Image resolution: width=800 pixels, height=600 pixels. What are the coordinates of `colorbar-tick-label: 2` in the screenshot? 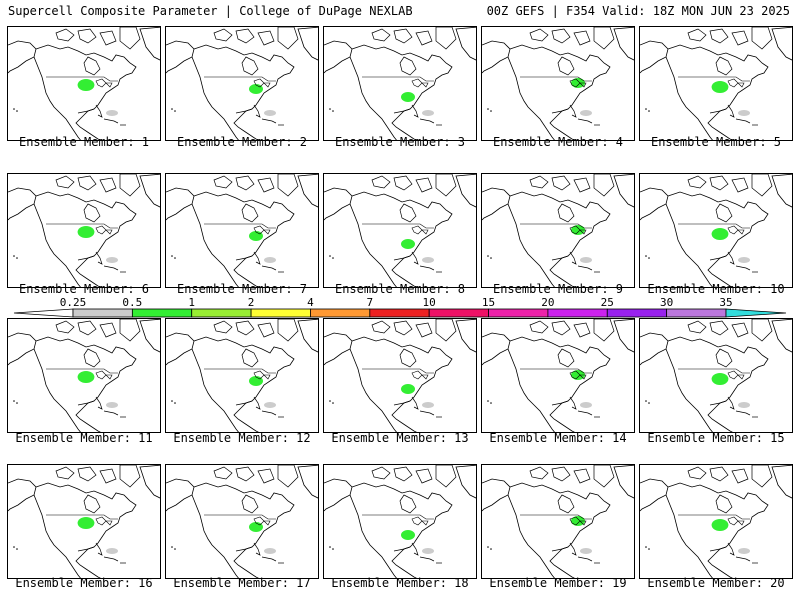 It's located at (251, 302).